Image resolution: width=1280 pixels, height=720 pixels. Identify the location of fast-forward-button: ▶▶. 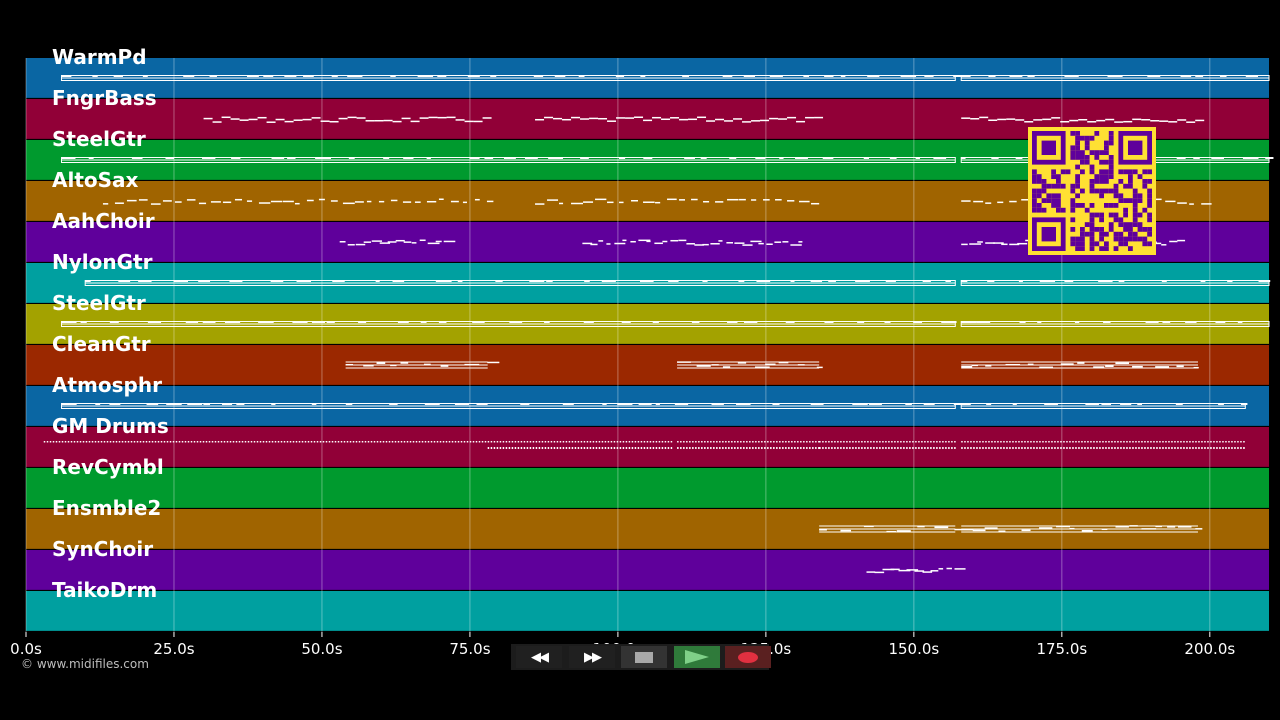
(592, 657).